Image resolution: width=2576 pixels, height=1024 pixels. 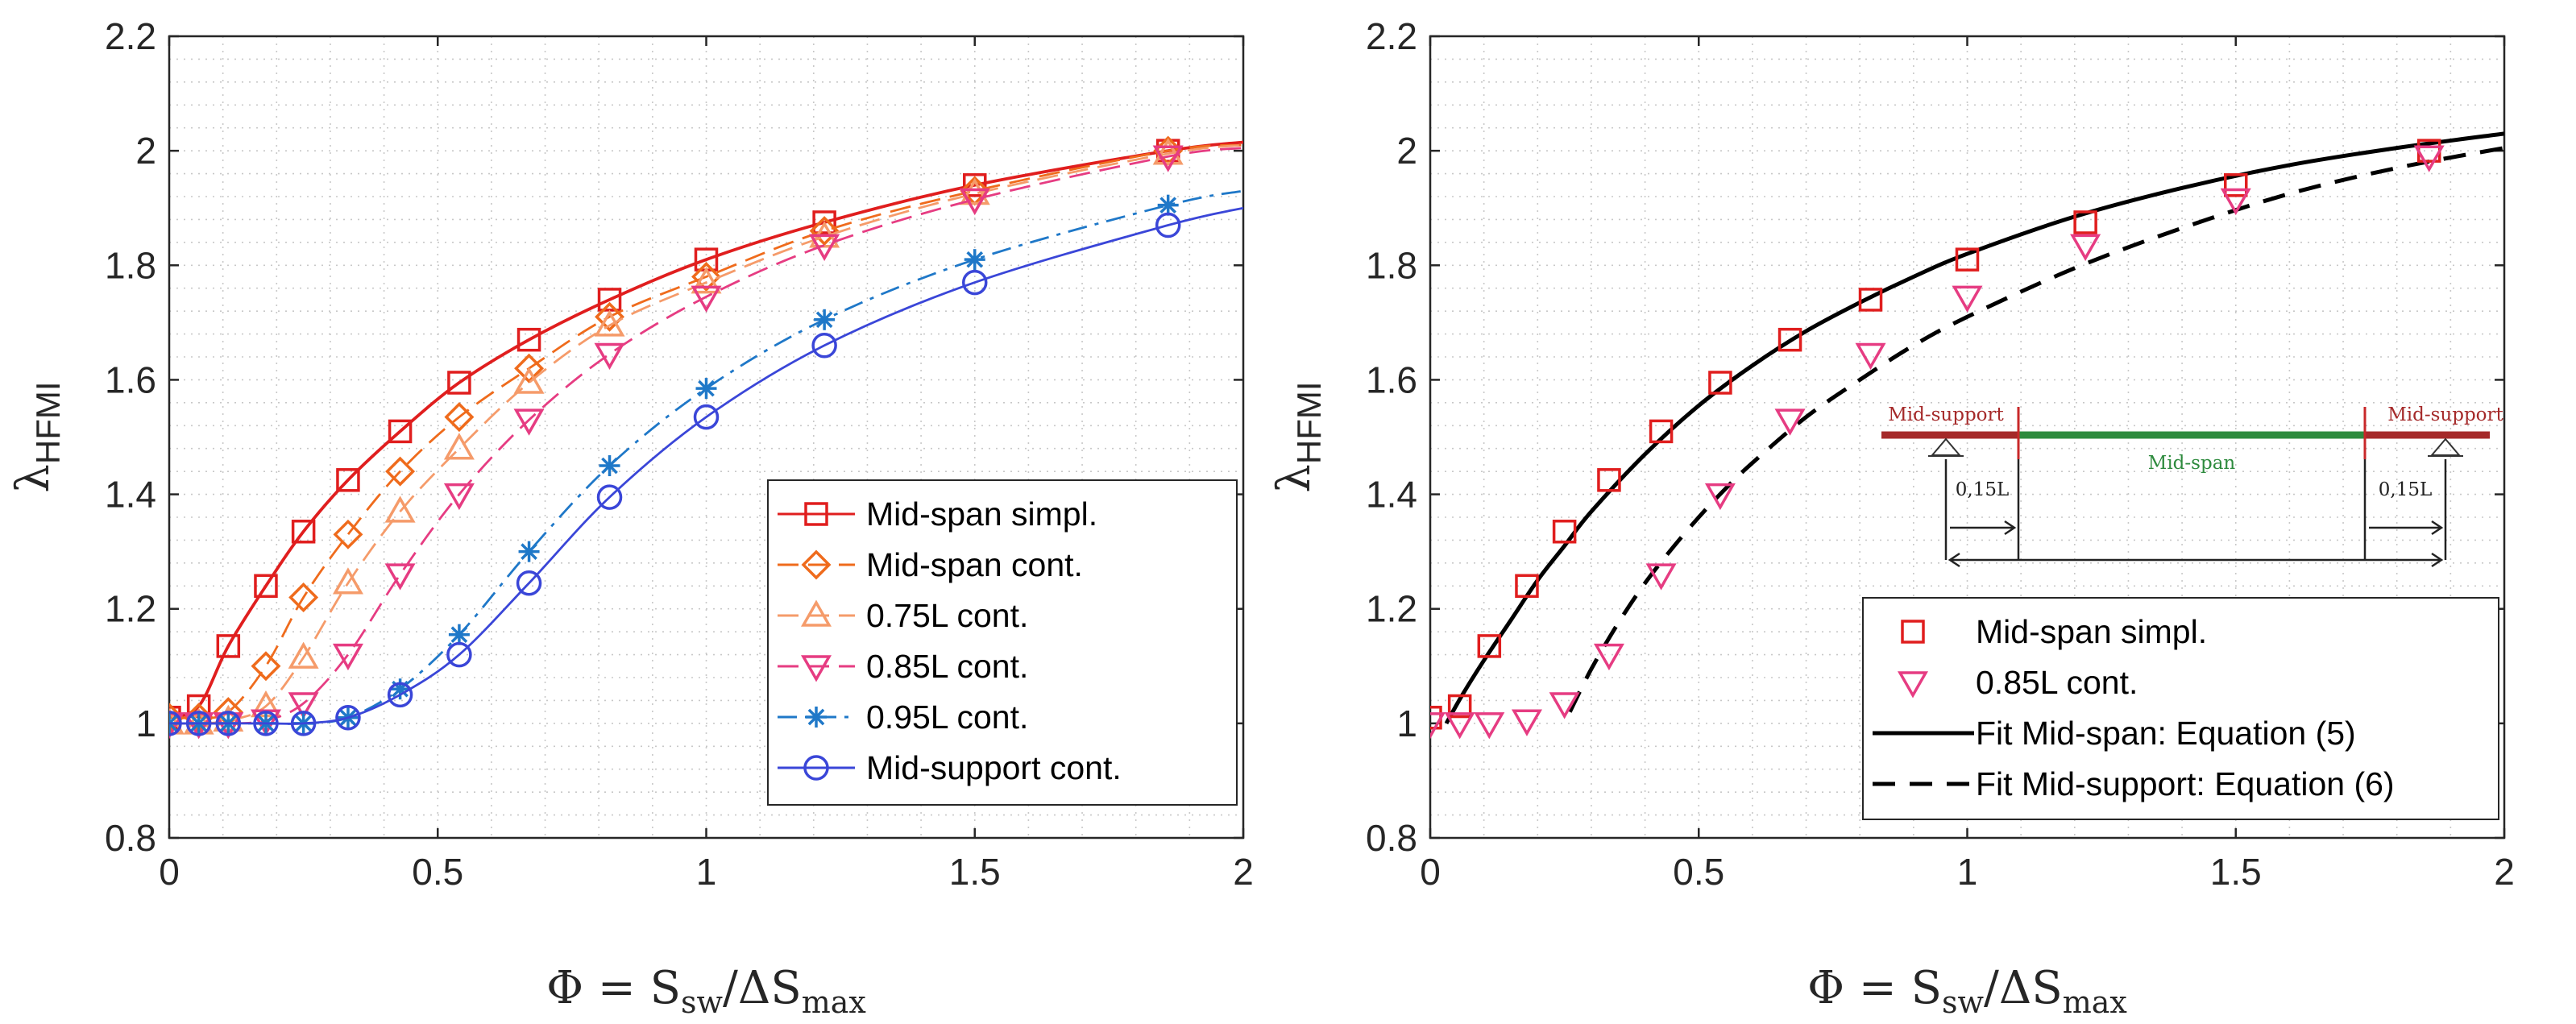 I want to click on legend-label: Mid-support cont., so click(x=994, y=767).